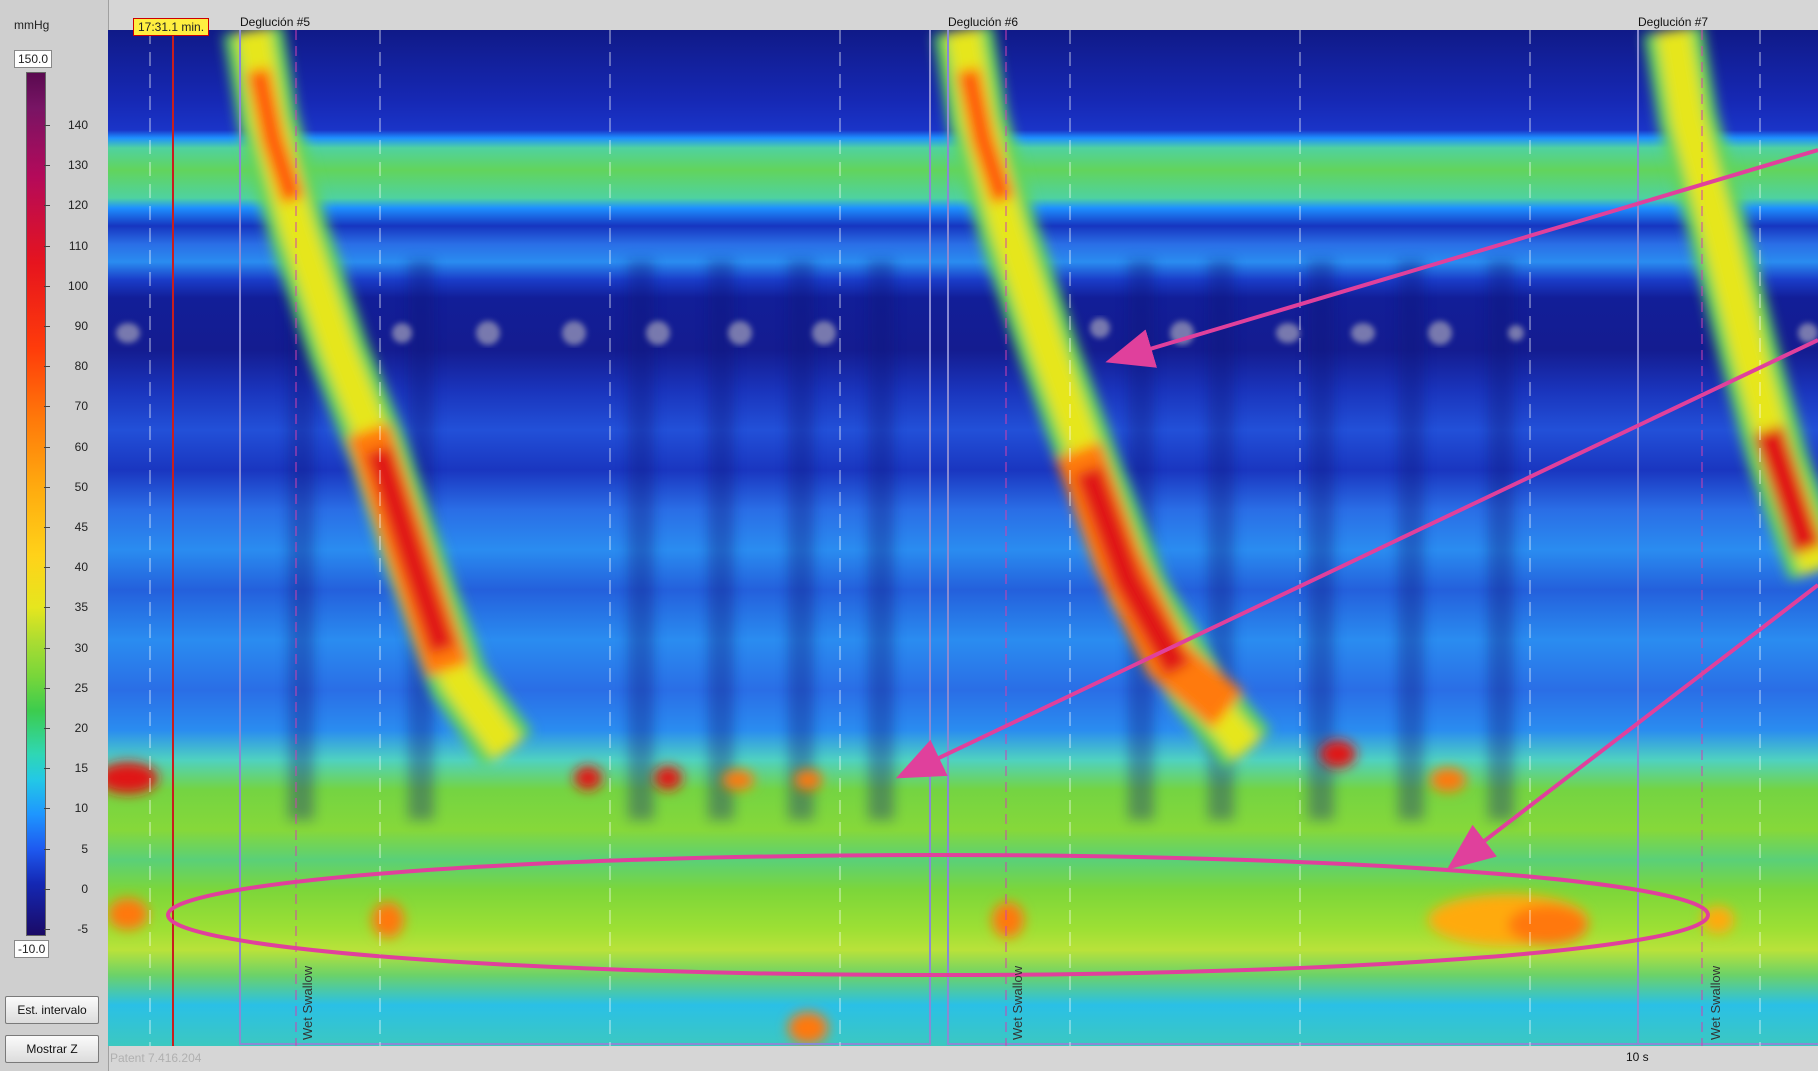 The image size is (1818, 1071). Describe the element at coordinates (52, 1049) in the screenshot. I see `show-z-button: Mostrar Z` at that location.